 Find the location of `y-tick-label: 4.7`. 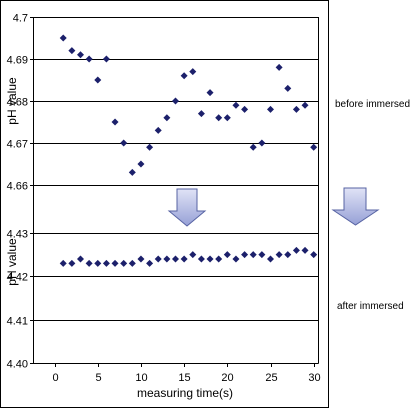

y-tick-label: 4.7 is located at coordinates (20, 19).